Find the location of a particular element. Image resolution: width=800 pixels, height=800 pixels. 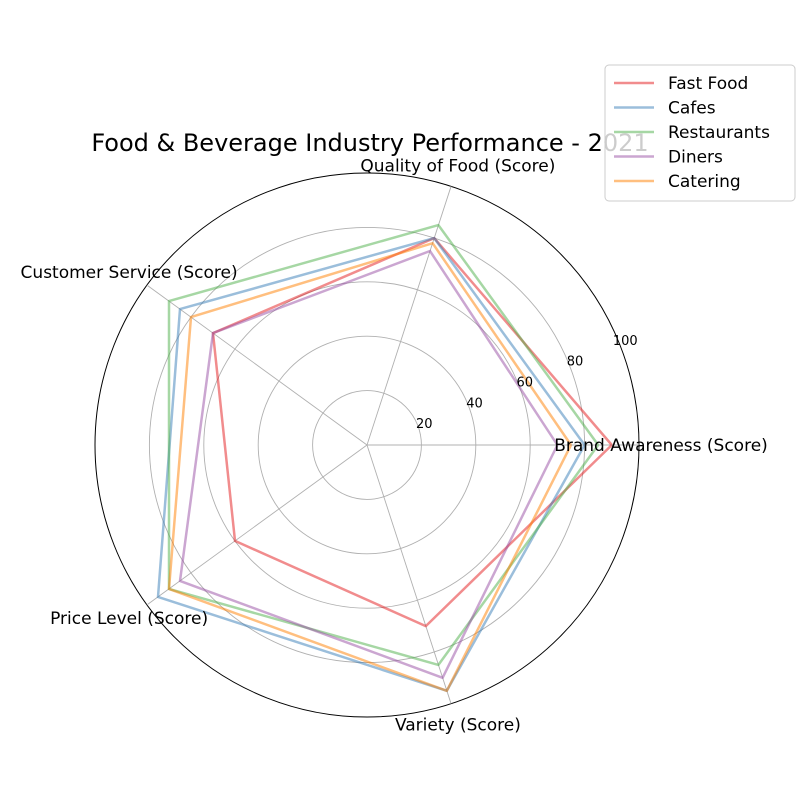

legend-label: Restaurants is located at coordinates (719, 133).